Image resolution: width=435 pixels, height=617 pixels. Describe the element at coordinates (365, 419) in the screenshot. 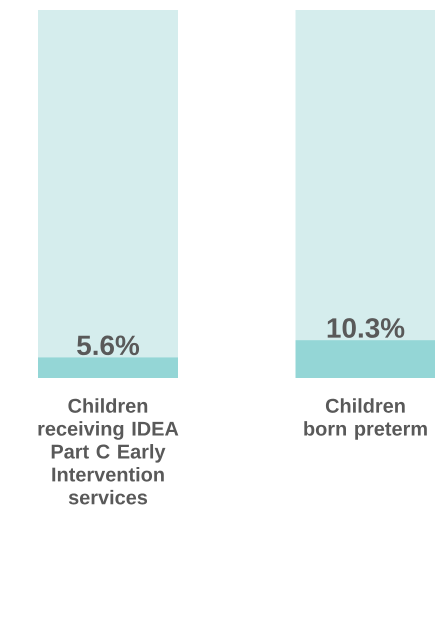

I see `x-tick-label: Children born preterm` at that location.